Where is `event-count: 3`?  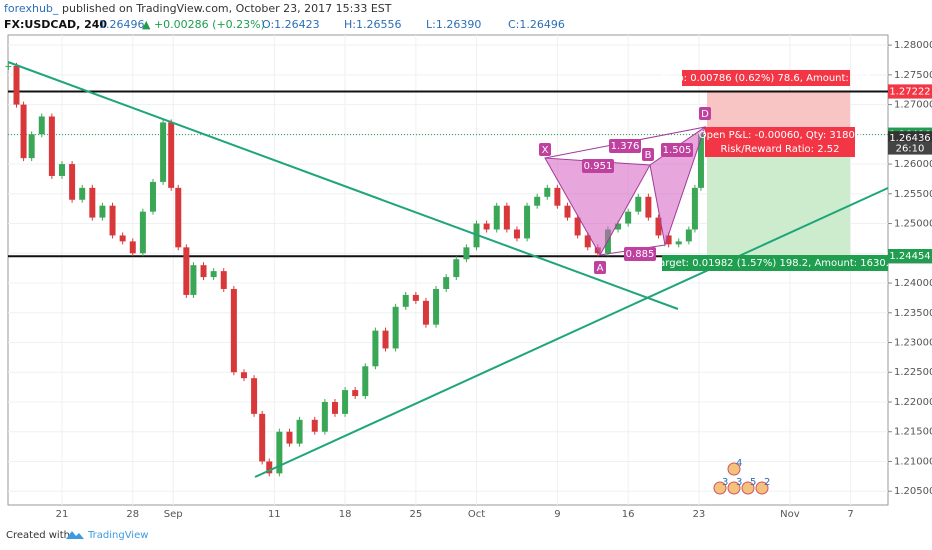 event-count: 3 is located at coordinates (739, 482).